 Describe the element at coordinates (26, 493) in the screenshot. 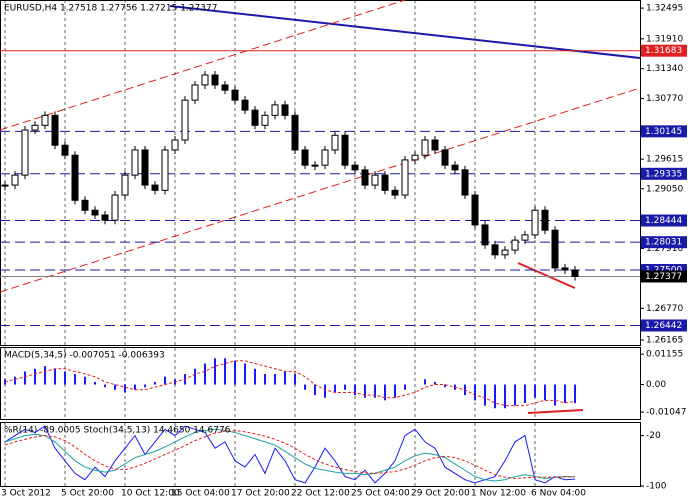

I see `x-tick-label: 3 Oct 2012` at that location.